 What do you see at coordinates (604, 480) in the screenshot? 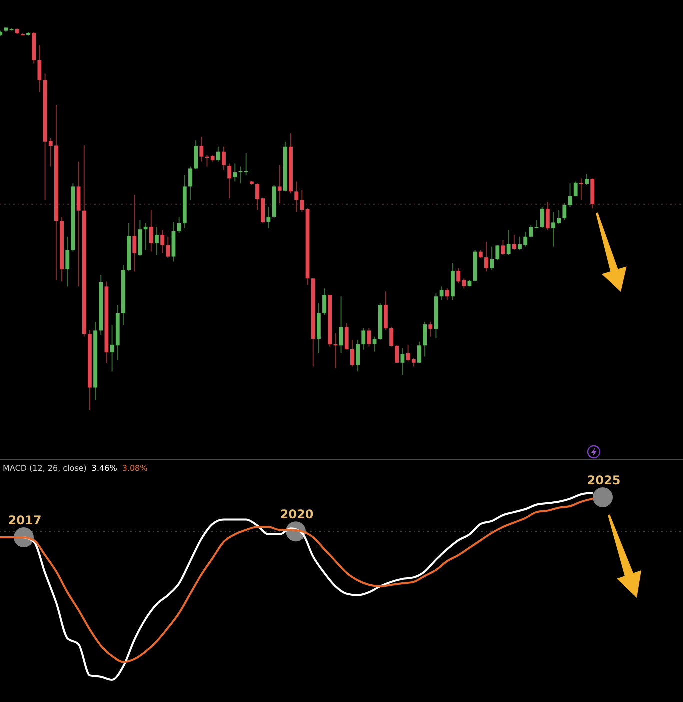
I see `annotation: 2025` at bounding box center [604, 480].